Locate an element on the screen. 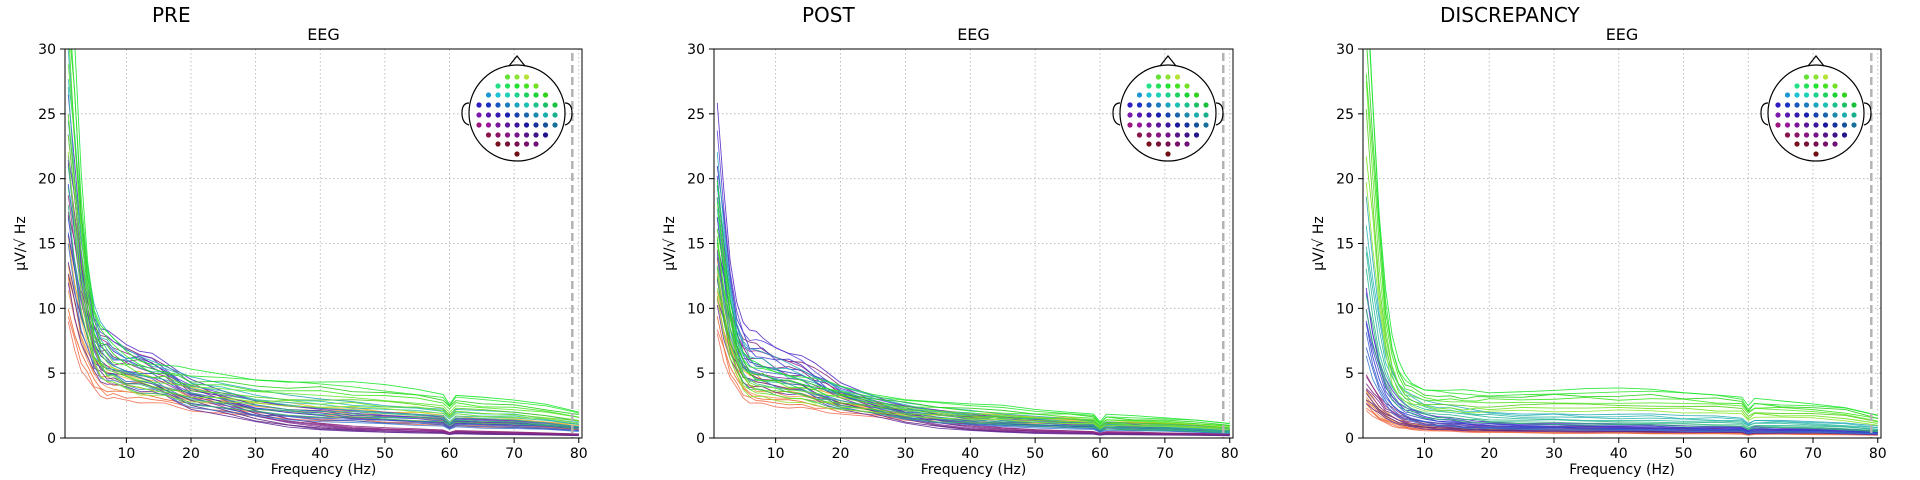 This screenshot has width=1920, height=480. axes-title: EEG is located at coordinates (1622, 34).